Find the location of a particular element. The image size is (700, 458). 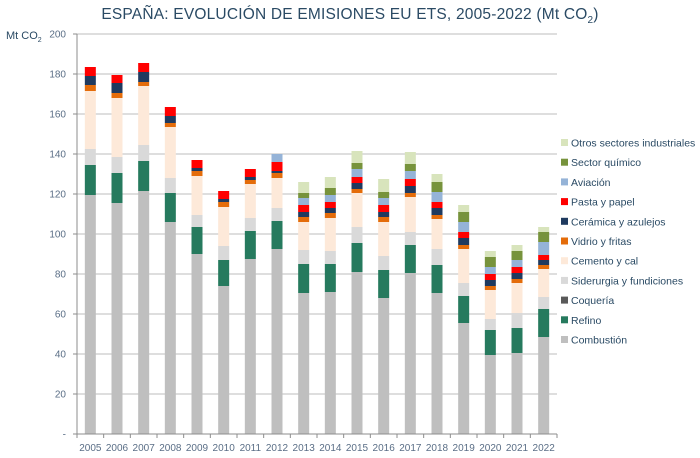

y-axis-label: Mt CO2 is located at coordinates (24, 37).